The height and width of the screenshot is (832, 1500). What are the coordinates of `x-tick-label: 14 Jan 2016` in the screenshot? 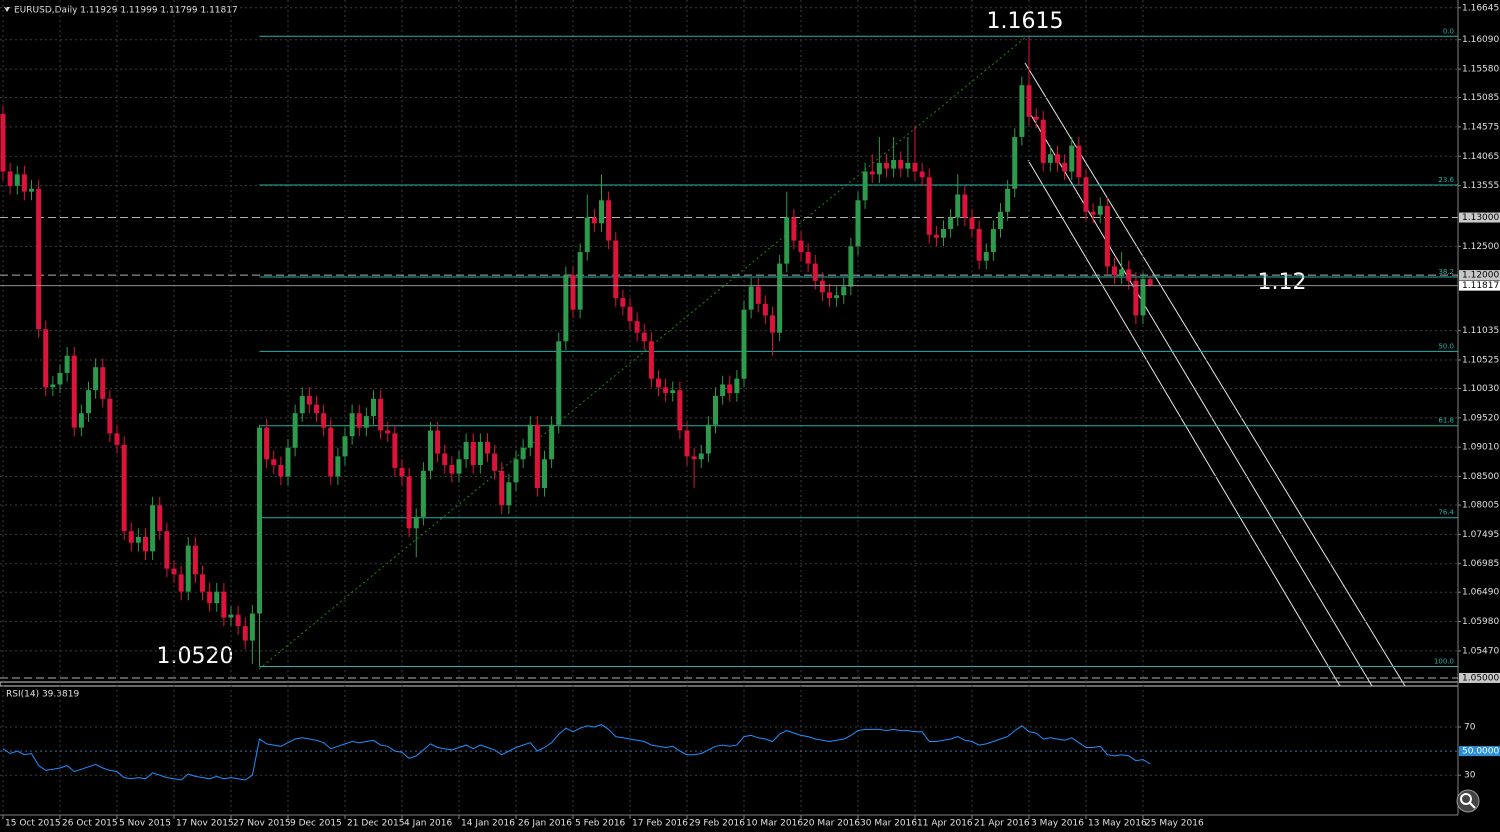 It's located at (488, 824).